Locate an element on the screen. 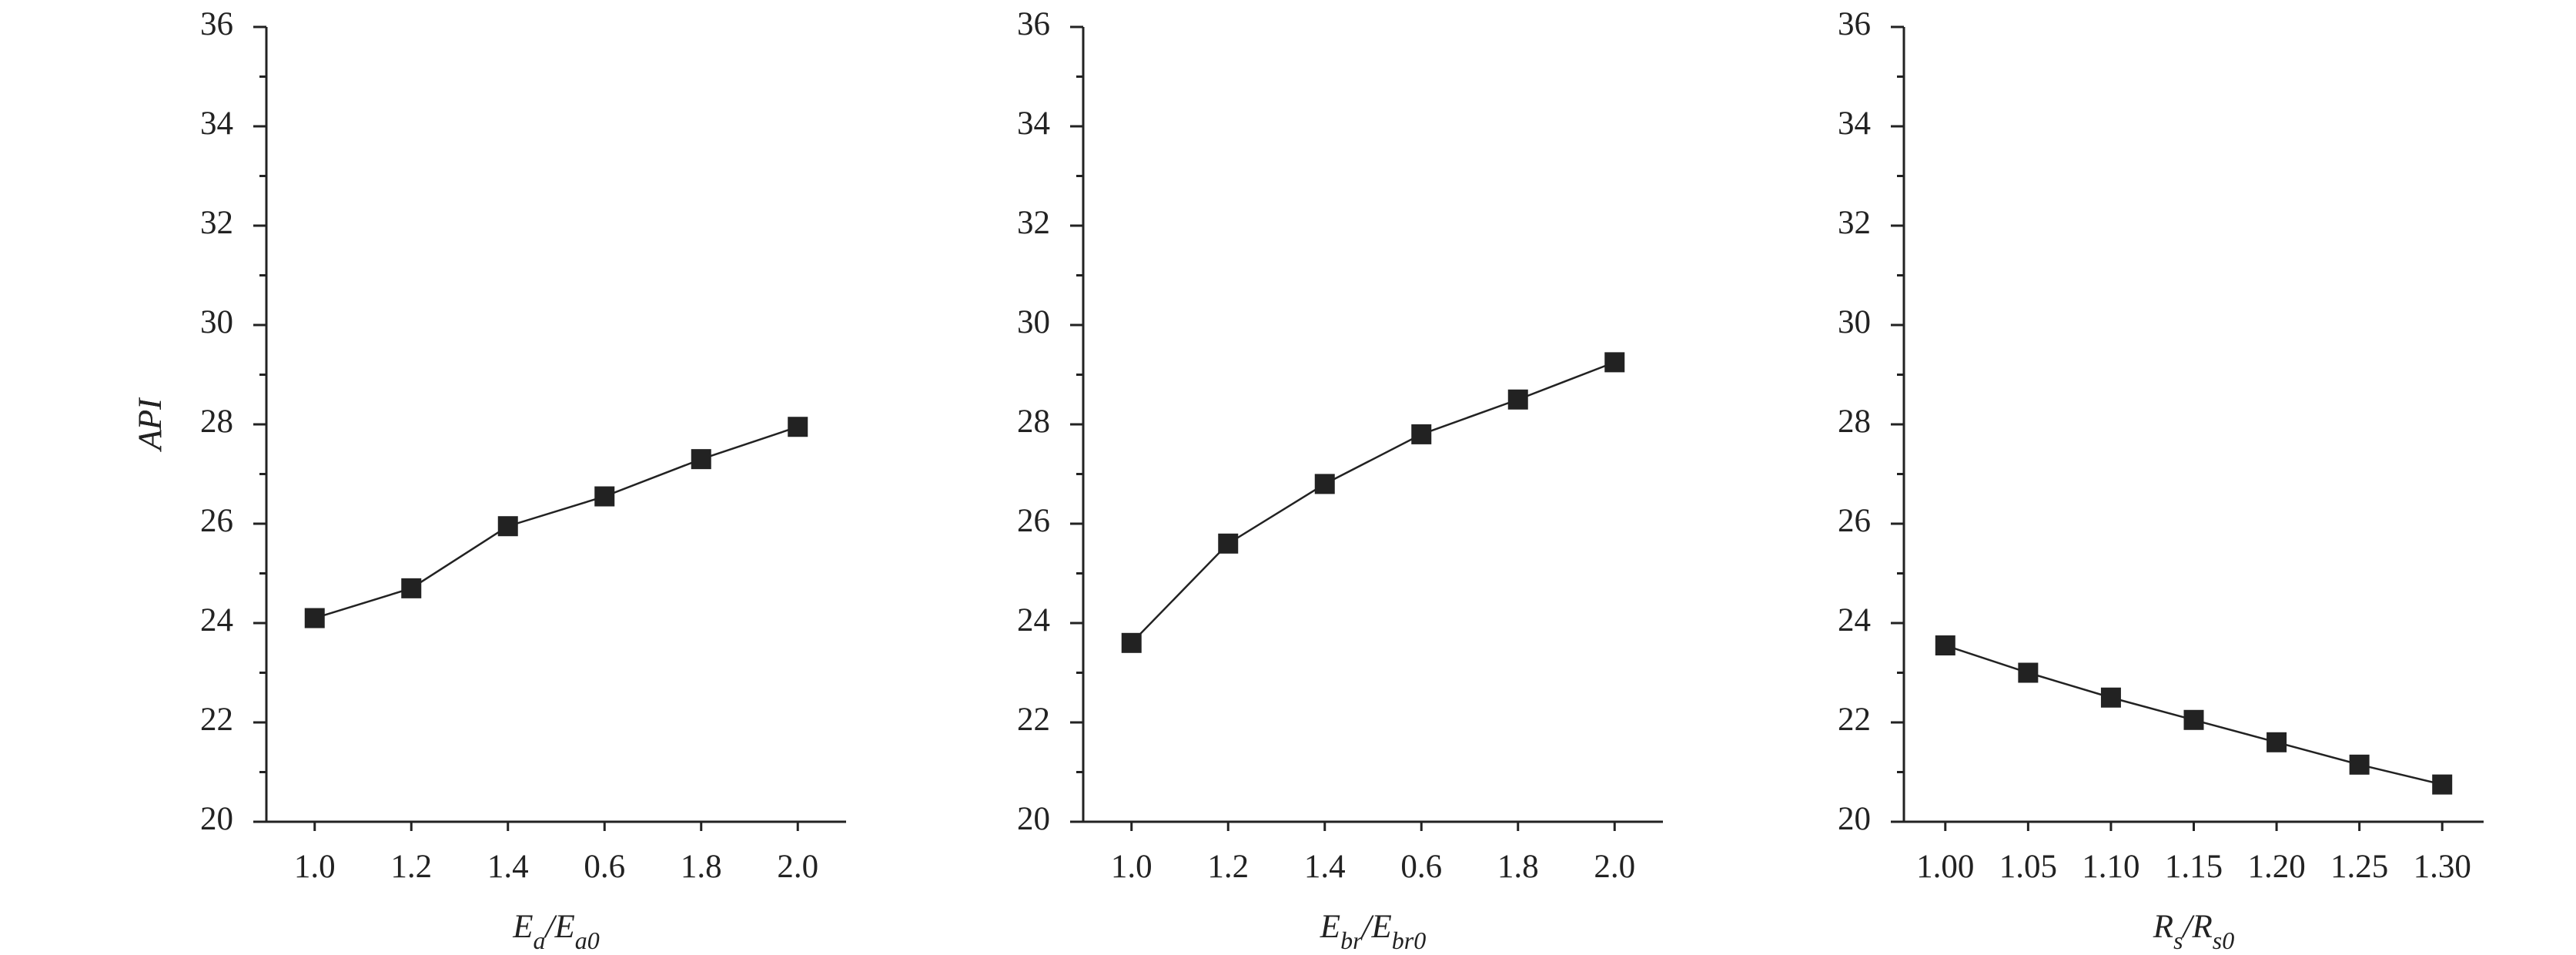 This screenshot has width=2576, height=955. x-tick-label: 1.05 is located at coordinates (2028, 867).